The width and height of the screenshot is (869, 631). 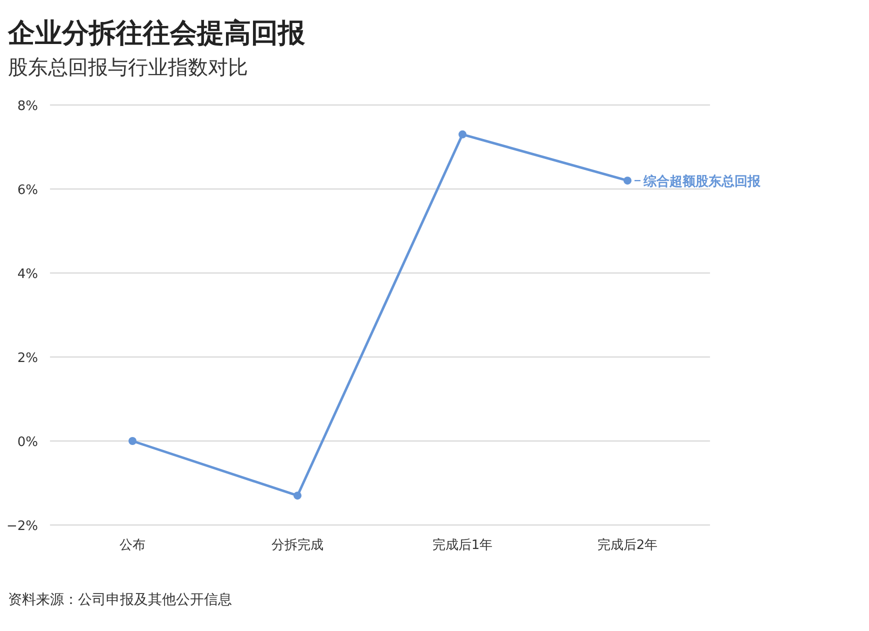 I want to click on y-tick-label: 8%, so click(x=27, y=106).